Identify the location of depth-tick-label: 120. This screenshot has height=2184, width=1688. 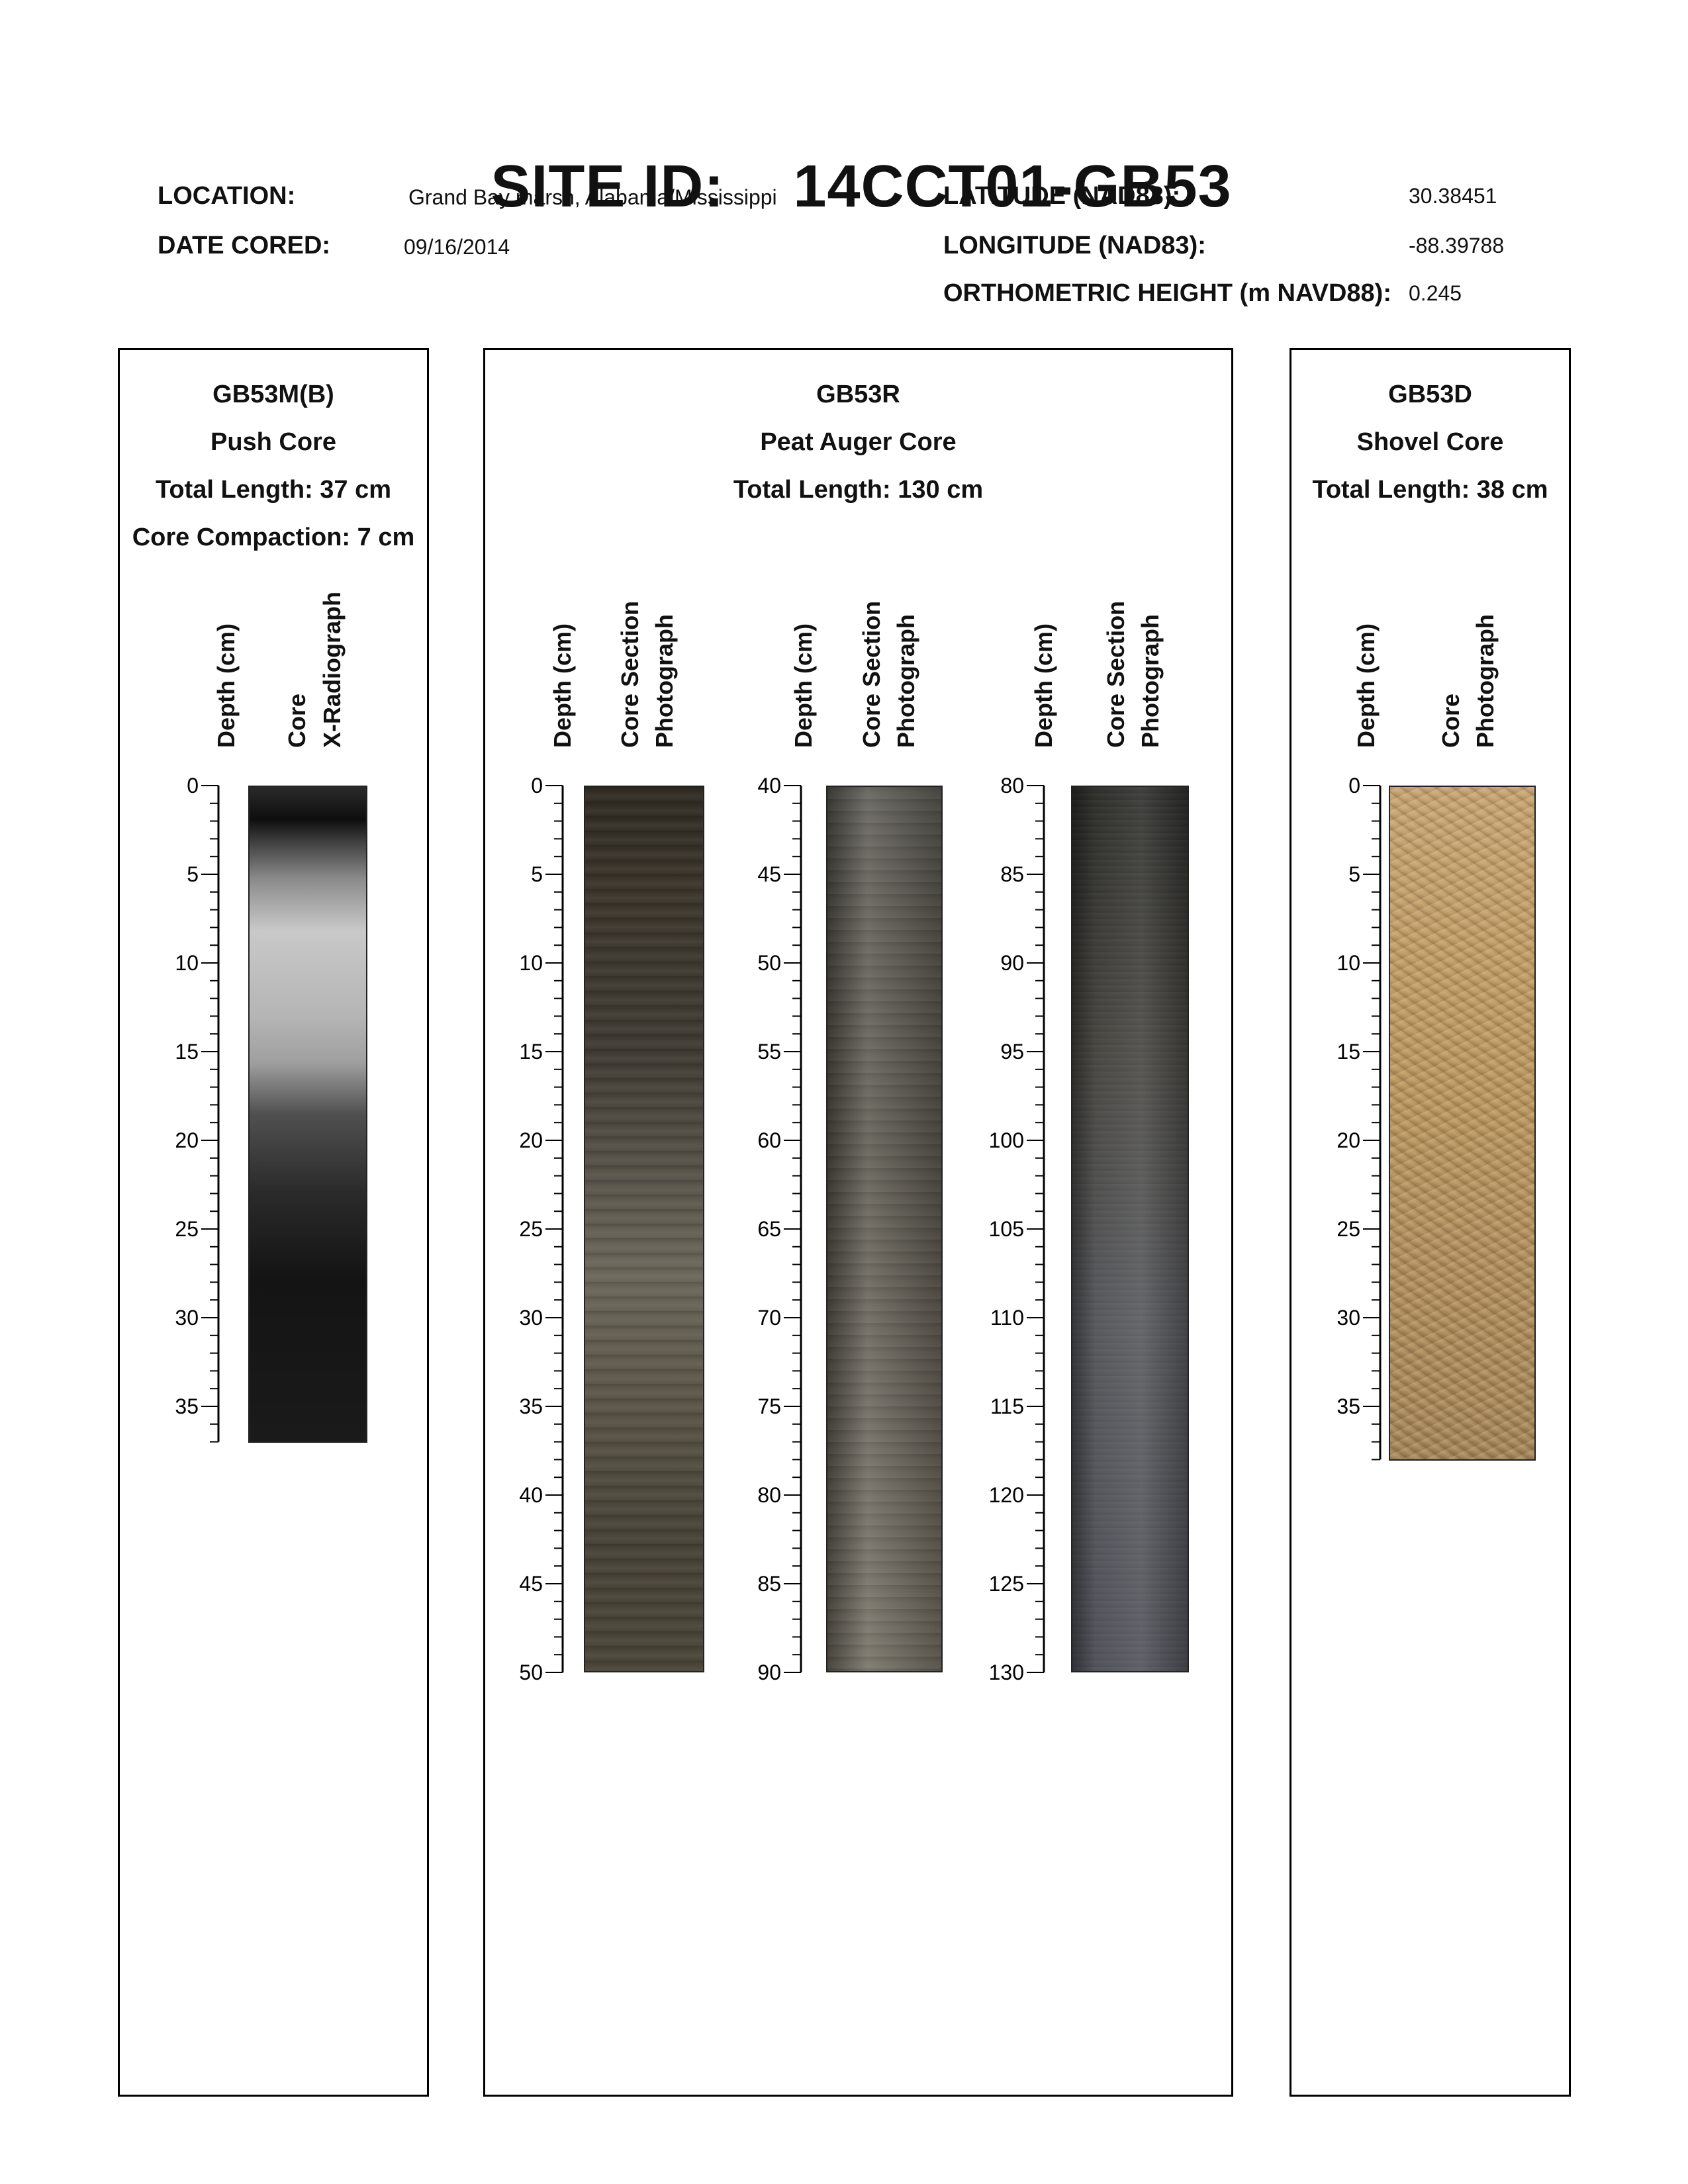
(1006, 1495).